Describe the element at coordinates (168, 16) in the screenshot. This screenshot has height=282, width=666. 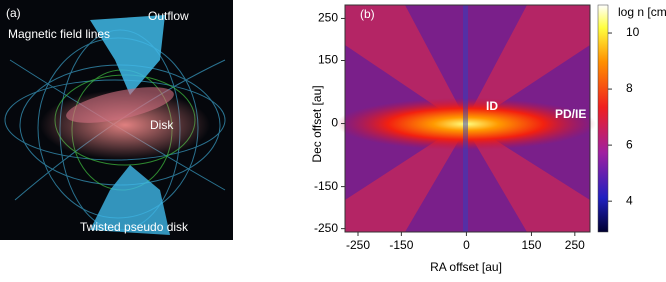
I see `annotation: Outflow` at that location.